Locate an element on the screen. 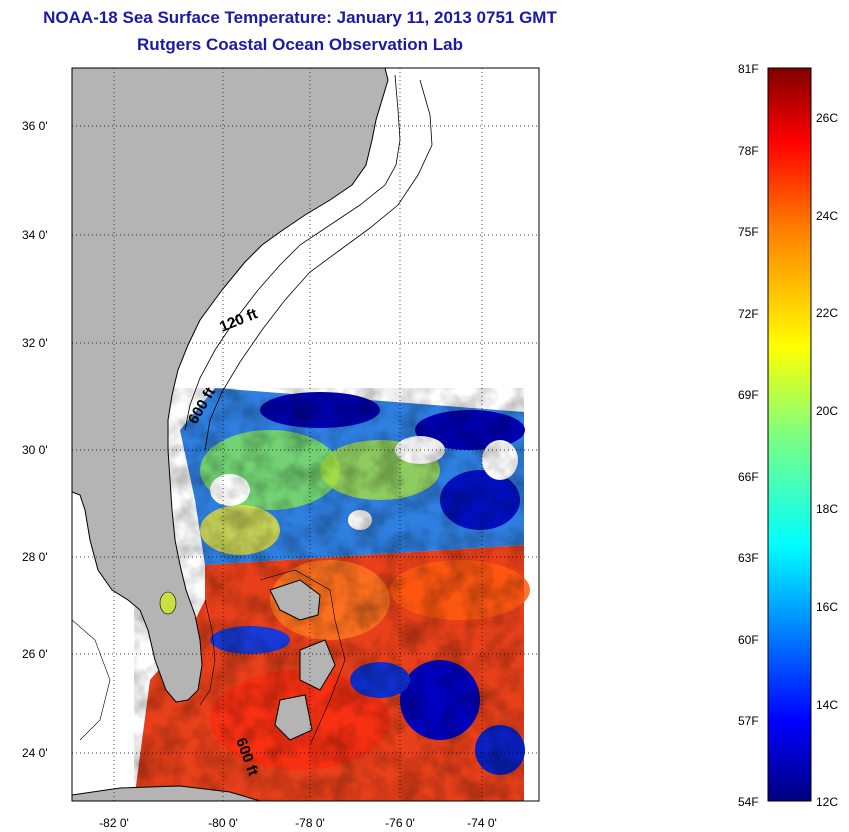 This screenshot has height=832, width=849. lon-tick: -78 0' is located at coordinates (310, 823).